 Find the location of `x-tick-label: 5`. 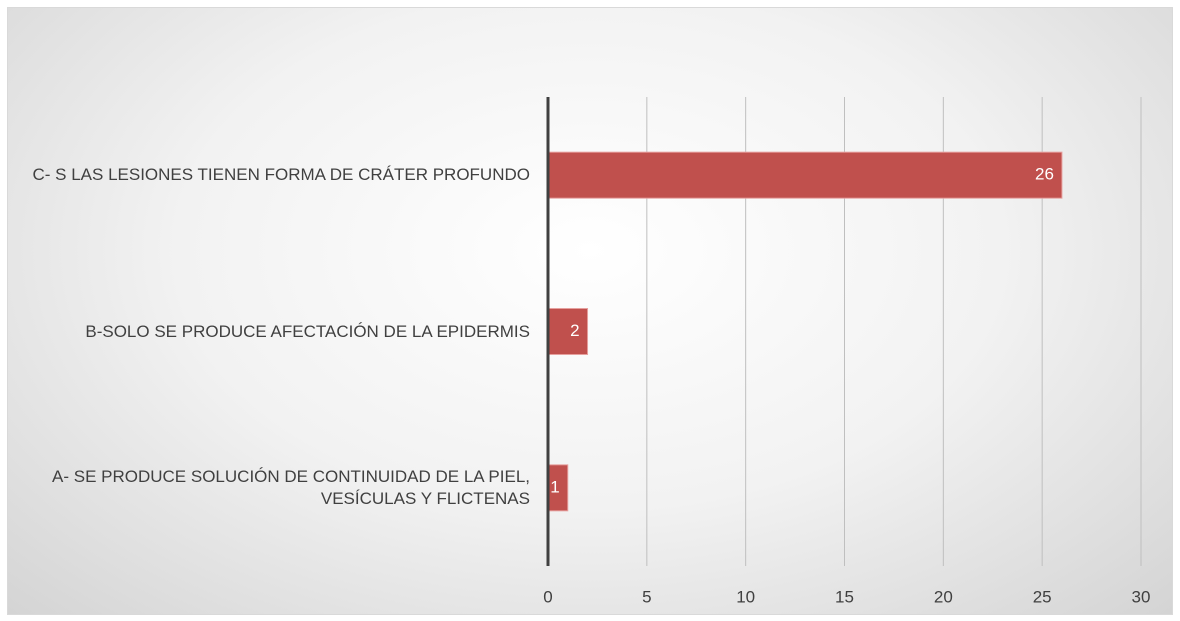

x-tick-label: 5 is located at coordinates (646, 596).